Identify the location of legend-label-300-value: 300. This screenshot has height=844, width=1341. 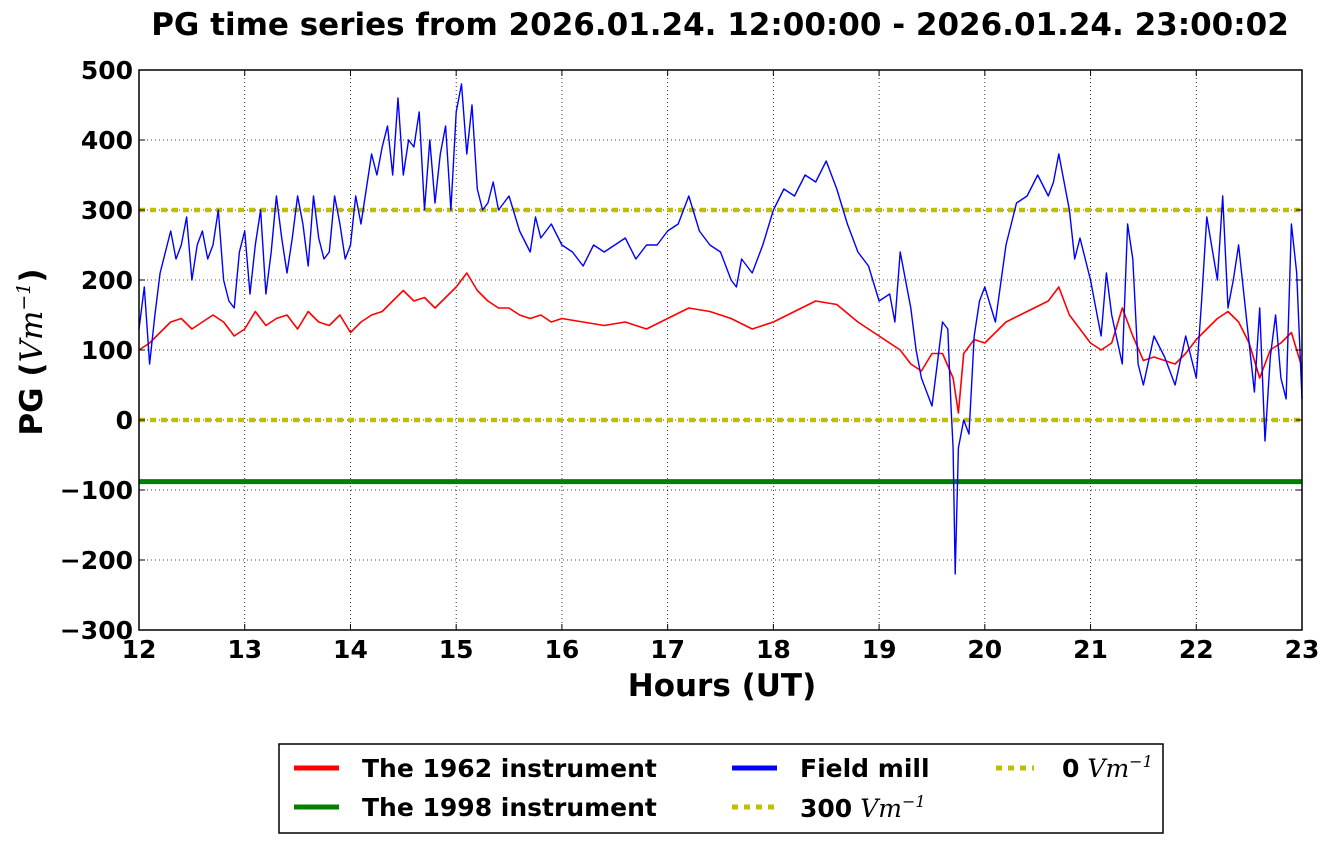
(826, 808).